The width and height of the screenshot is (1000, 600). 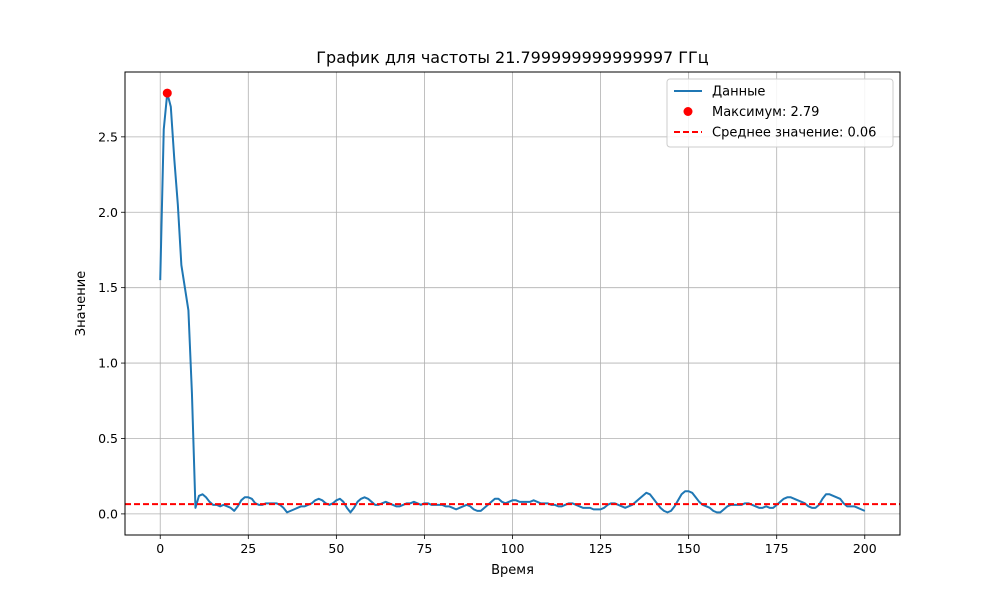 I want to click on x-tick-label: 100, so click(x=513, y=548).